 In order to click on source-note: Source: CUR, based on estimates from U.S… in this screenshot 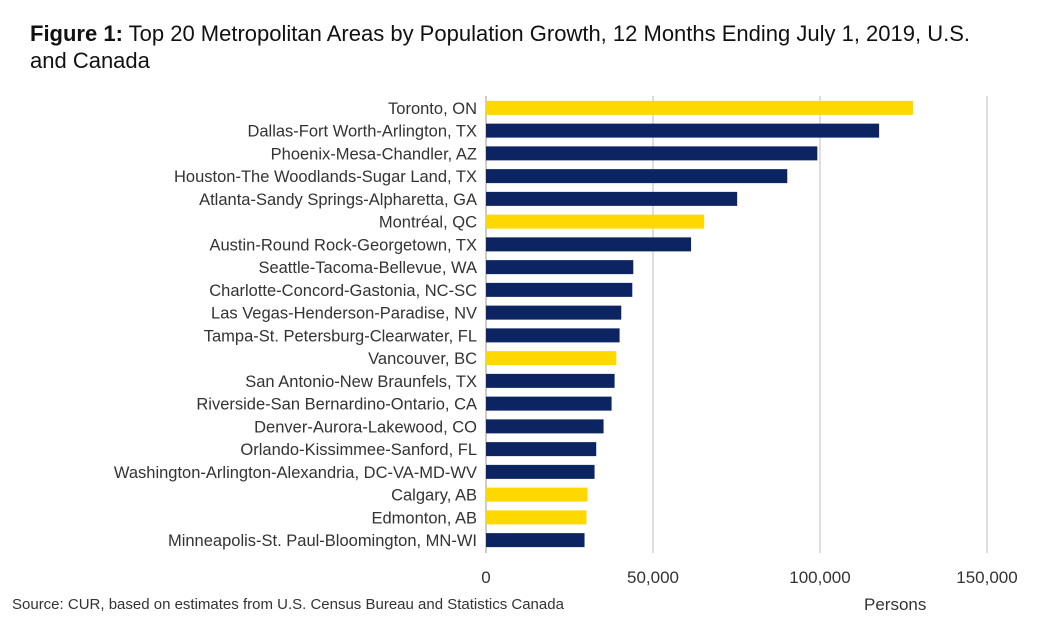, I will do `click(288, 604)`.